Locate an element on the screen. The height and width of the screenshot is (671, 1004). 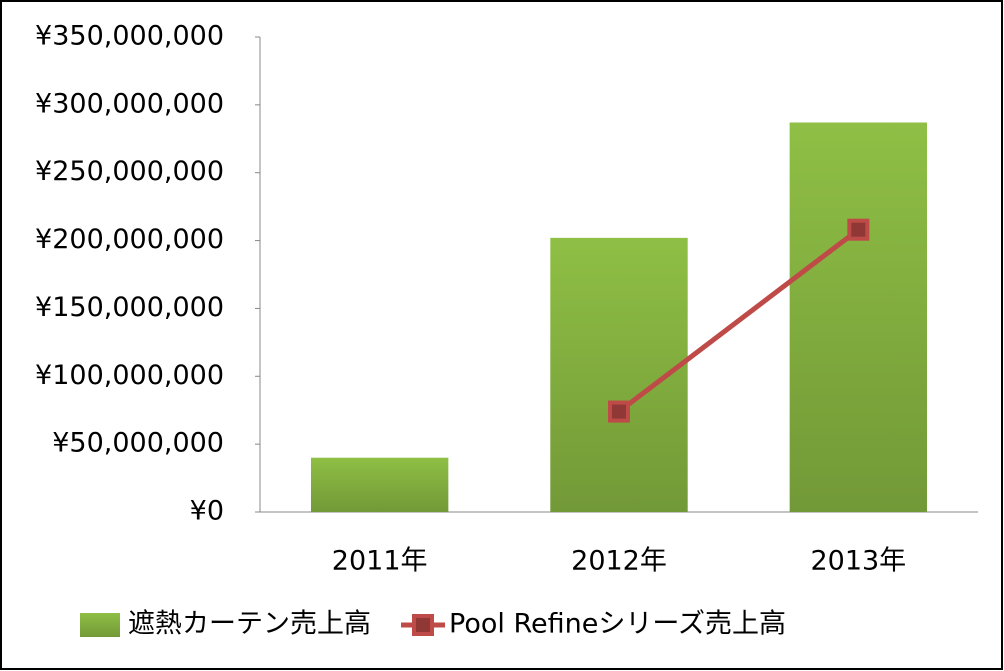
y-tick-label: ¥0 is located at coordinates (207, 511).